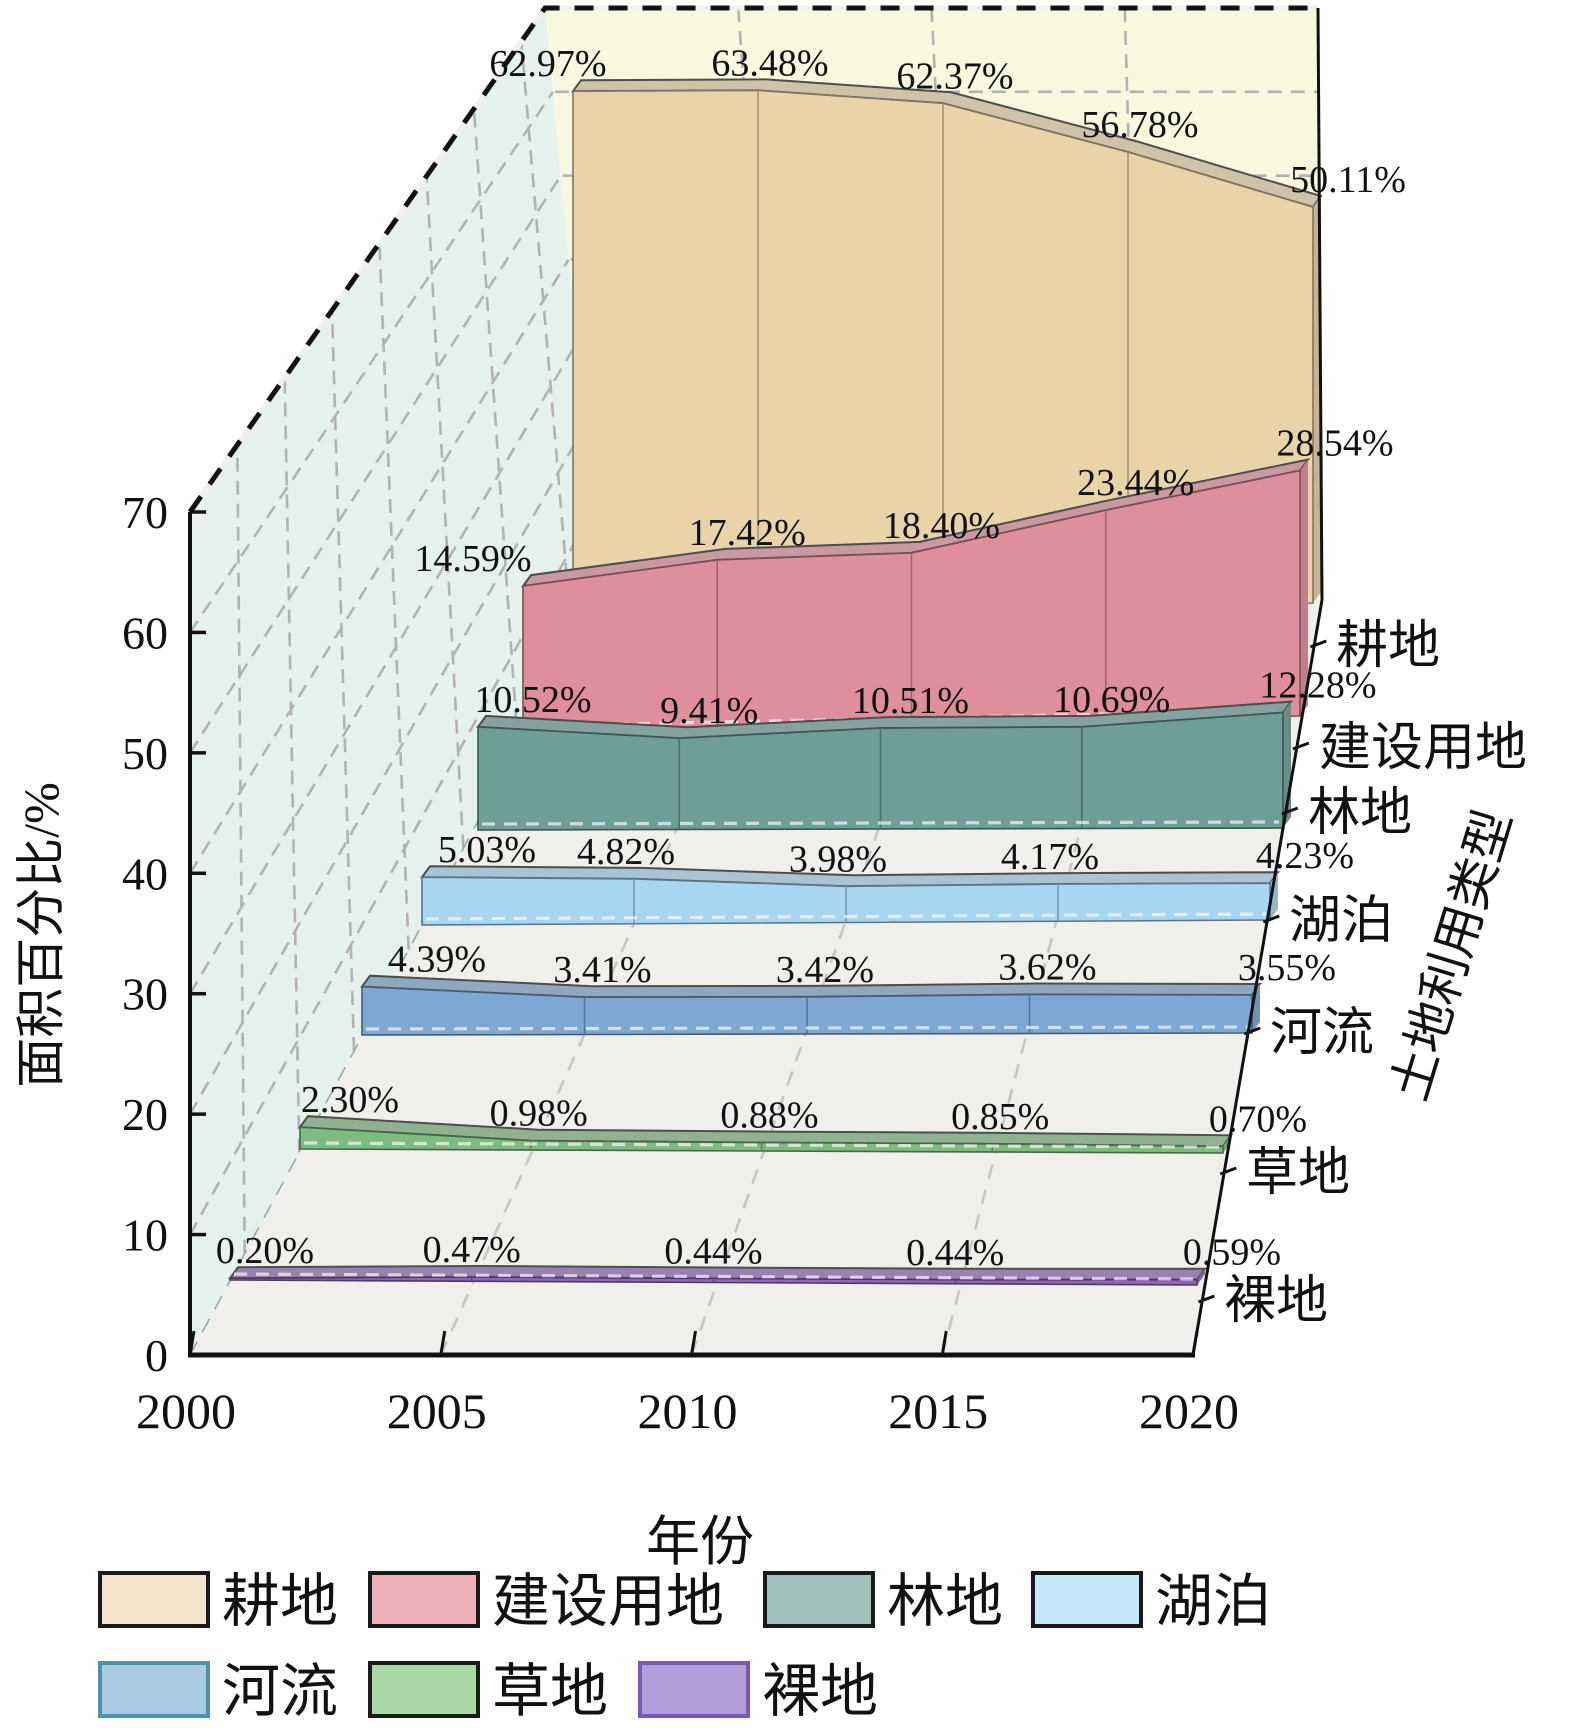 This screenshot has width=1575, height=1728. Describe the element at coordinates (1213, 1601) in the screenshot. I see `legend-label-lake: 湖泊` at that location.